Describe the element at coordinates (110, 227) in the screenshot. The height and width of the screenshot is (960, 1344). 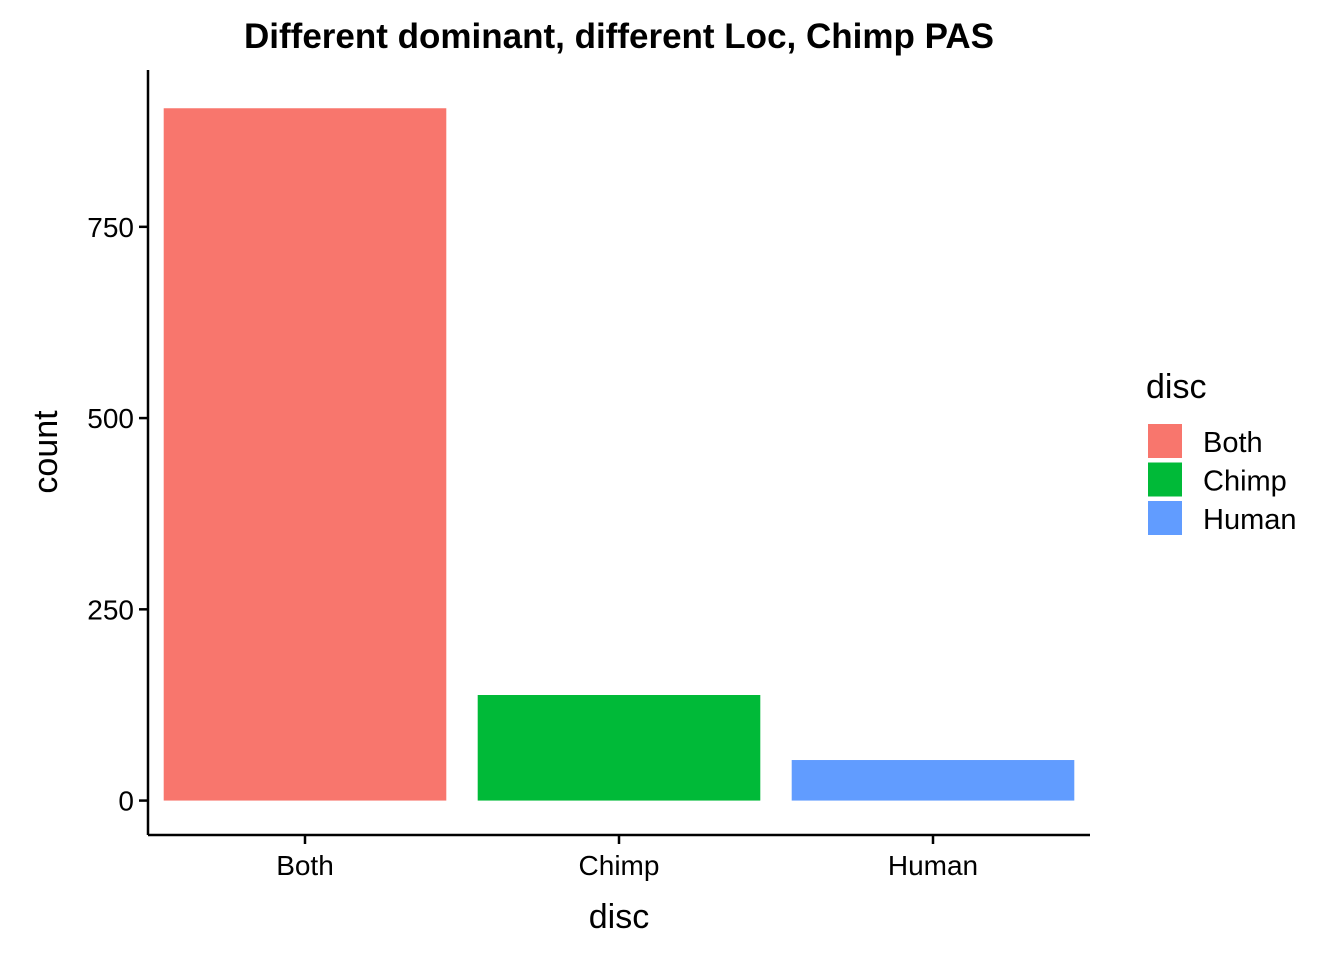
I see `y-tick-label: 750` at that location.